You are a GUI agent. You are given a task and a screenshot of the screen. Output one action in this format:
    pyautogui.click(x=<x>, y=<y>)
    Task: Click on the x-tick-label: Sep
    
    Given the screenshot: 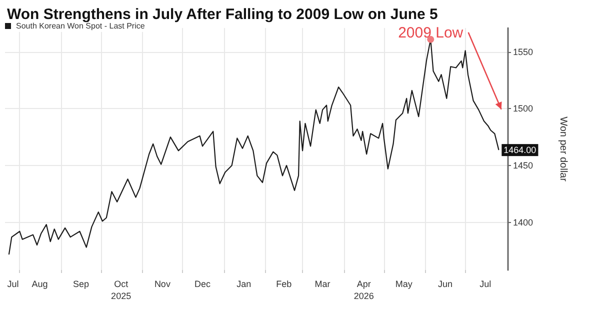 What is the action you would take?
    pyautogui.click(x=81, y=284)
    